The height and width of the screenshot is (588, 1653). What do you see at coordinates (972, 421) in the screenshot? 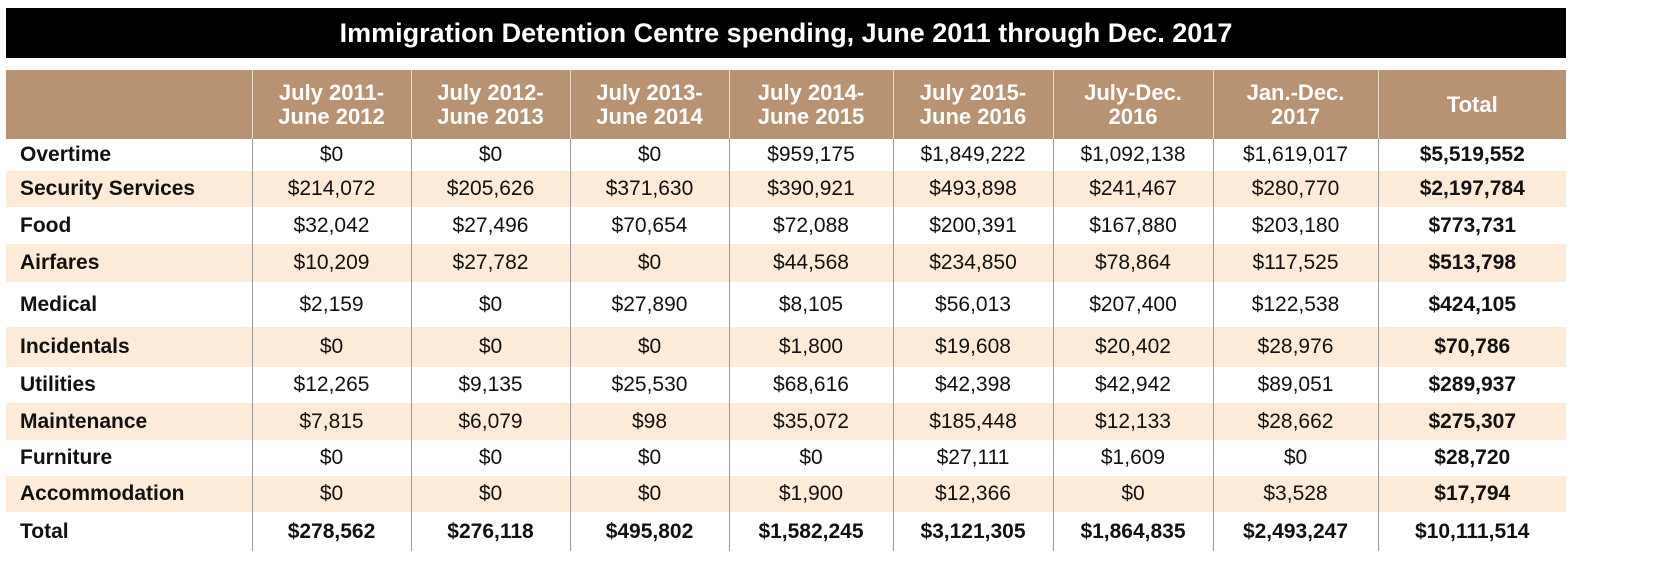
I see `value-cell: $185,448` at bounding box center [972, 421].